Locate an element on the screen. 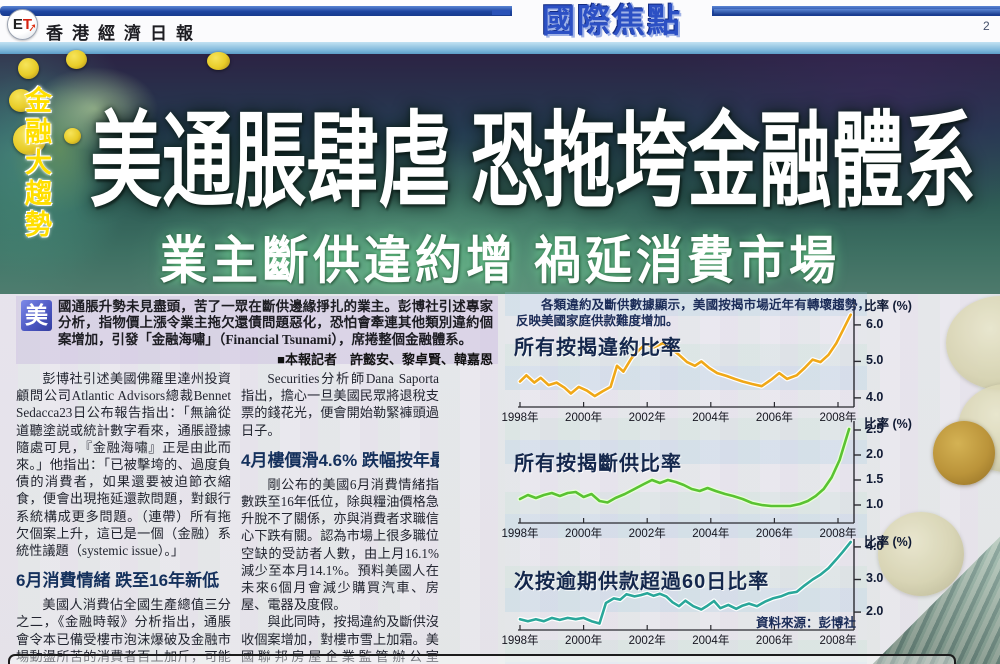 Image resolution: width=1000 pixels, height=664 pixels. gold-coin-photo is located at coordinates (964, 453).